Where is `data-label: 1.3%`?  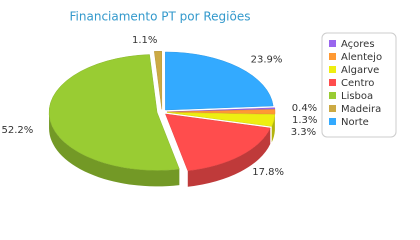
data-label: 1.3% is located at coordinates (304, 120).